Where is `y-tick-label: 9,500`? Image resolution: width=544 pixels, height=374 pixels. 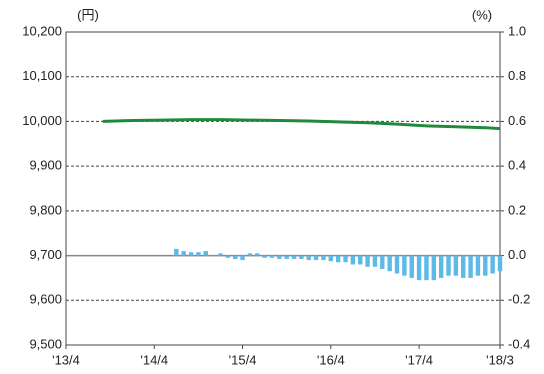
y-tick-label: 9,500 is located at coordinates (45, 343).